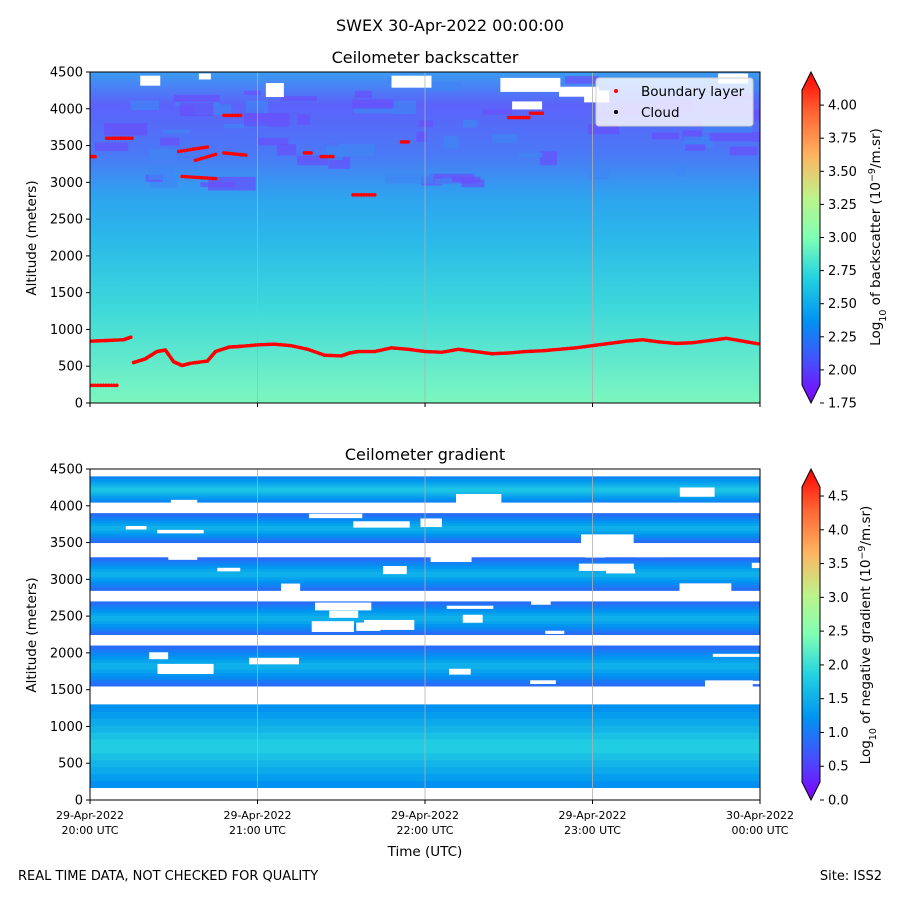  I want to click on y-tick-label: 3500, so click(66, 543).